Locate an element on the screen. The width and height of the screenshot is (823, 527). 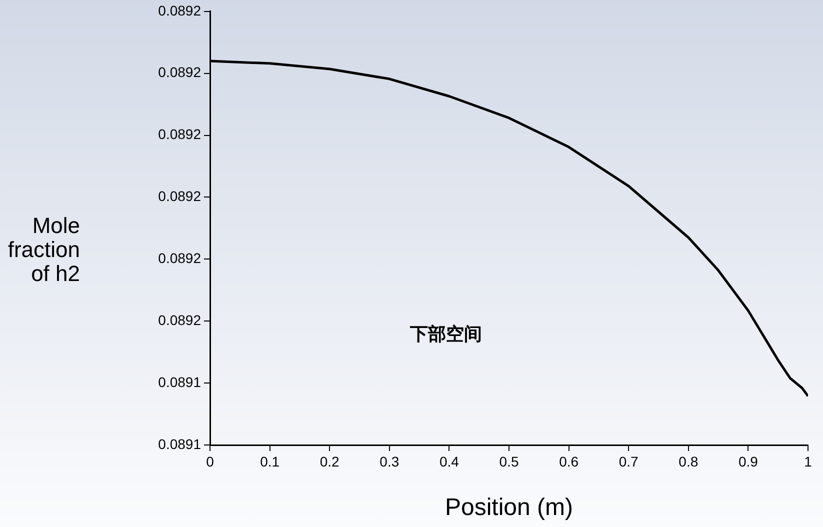
x-tick-label: 1 is located at coordinates (808, 461).